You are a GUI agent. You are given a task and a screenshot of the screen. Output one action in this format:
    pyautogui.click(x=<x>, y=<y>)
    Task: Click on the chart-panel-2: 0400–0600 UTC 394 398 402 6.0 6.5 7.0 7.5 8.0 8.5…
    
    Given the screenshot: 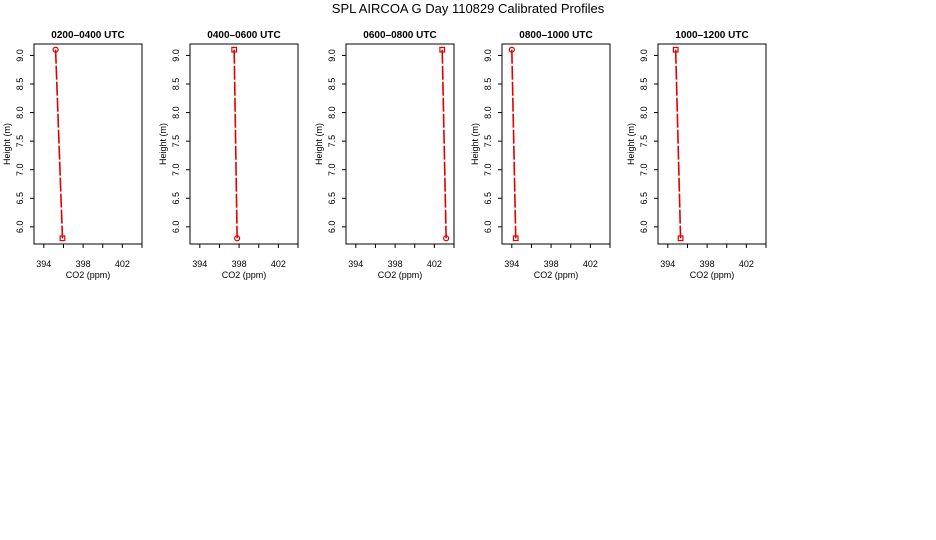 What is the action you would take?
    pyautogui.click(x=228, y=155)
    